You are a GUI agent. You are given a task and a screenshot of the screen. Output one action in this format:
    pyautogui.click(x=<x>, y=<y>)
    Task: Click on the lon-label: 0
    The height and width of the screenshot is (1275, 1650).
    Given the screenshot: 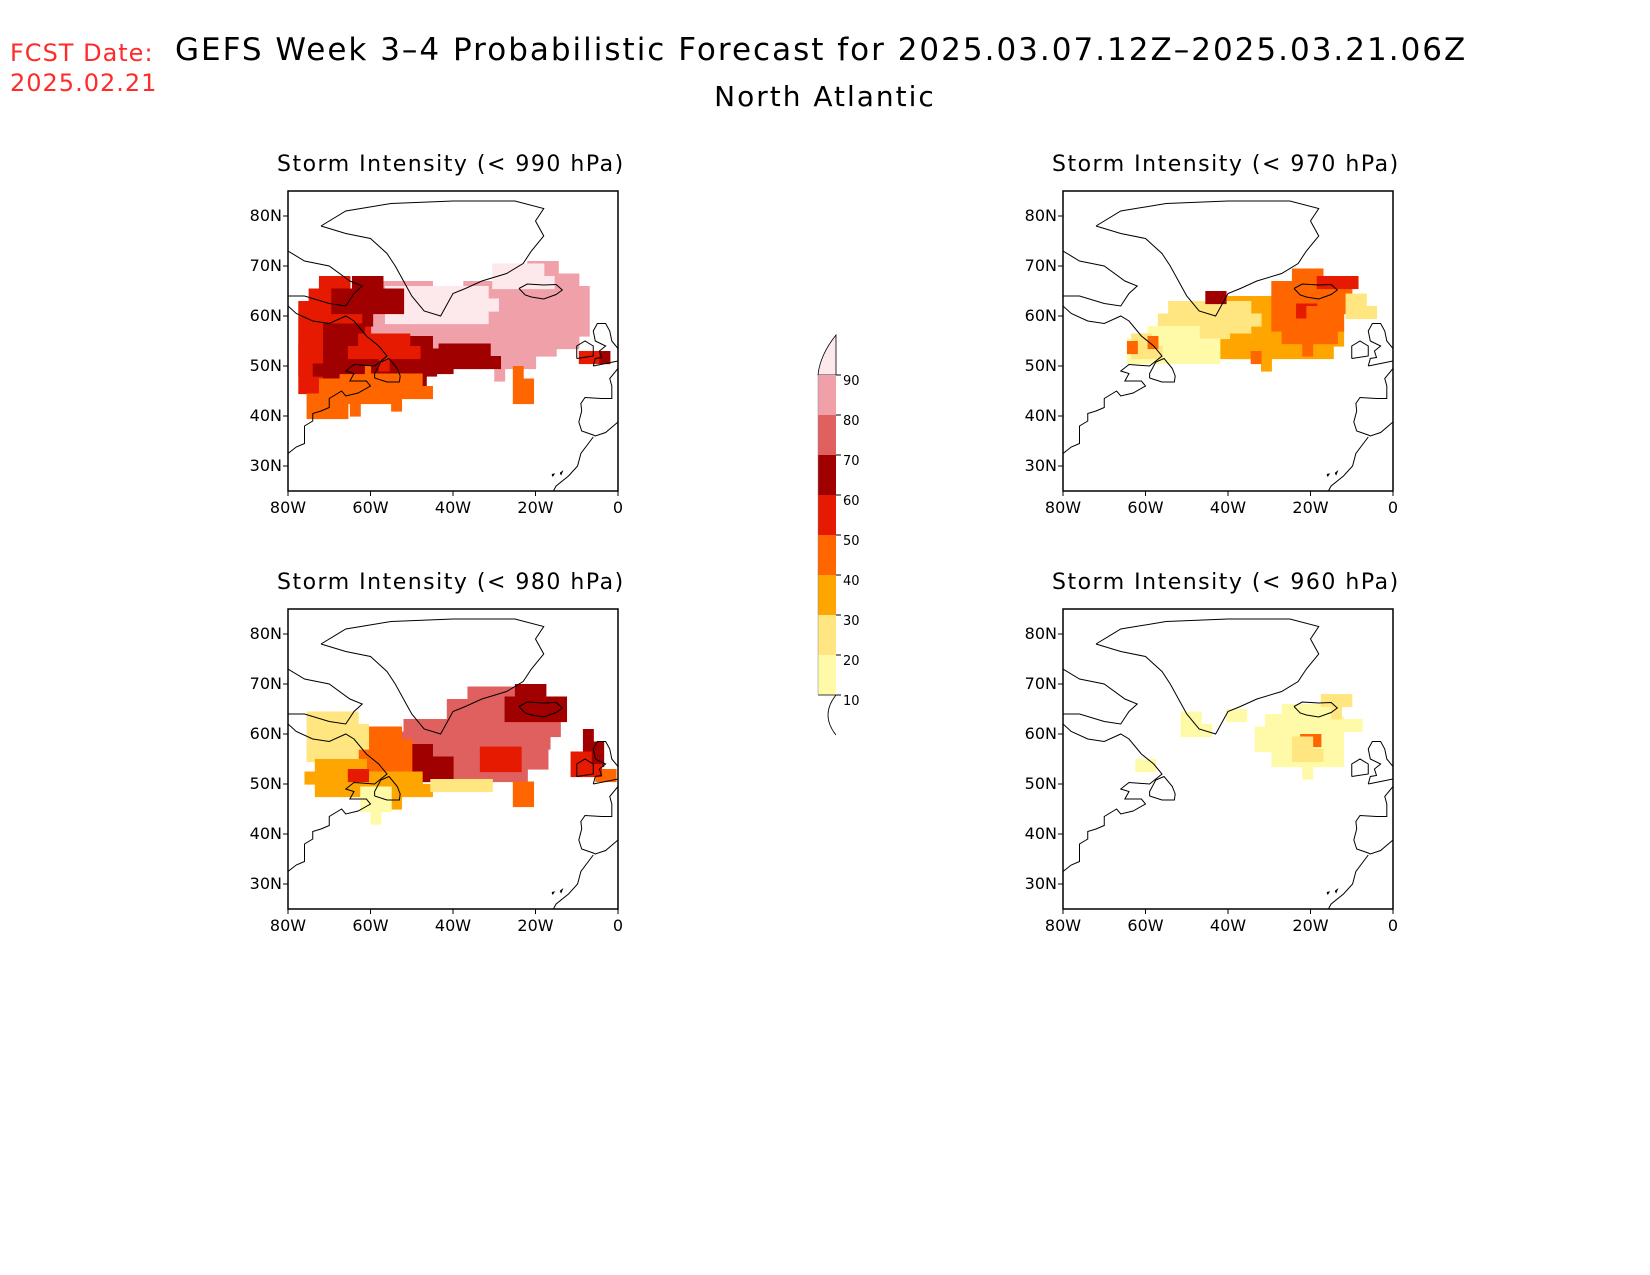 What is the action you would take?
    pyautogui.click(x=1393, y=925)
    